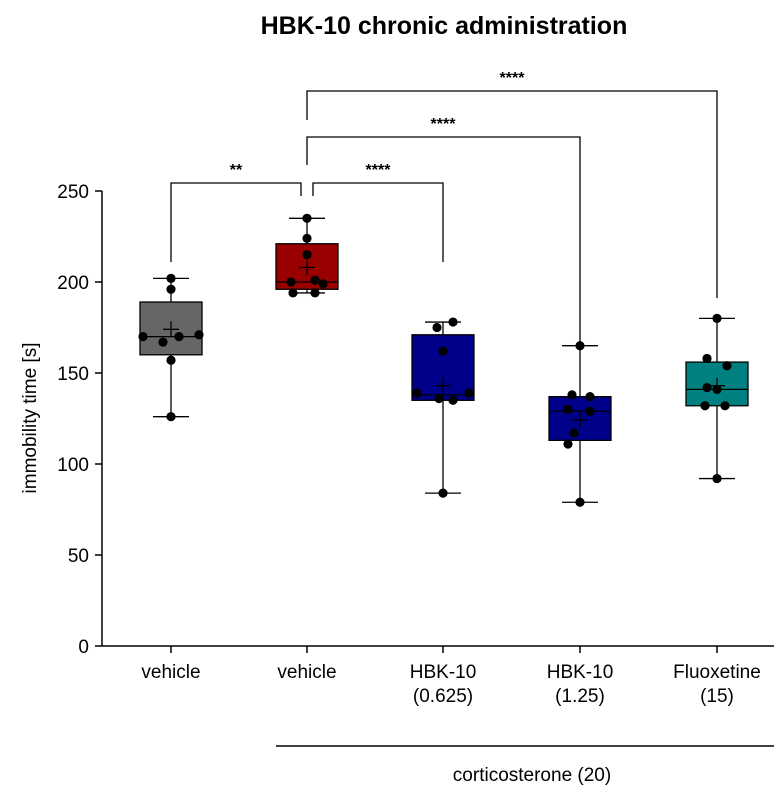 This screenshot has width=774, height=785. Describe the element at coordinates (443, 696) in the screenshot. I see `x-tick-label-sub: (0.625)` at that location.